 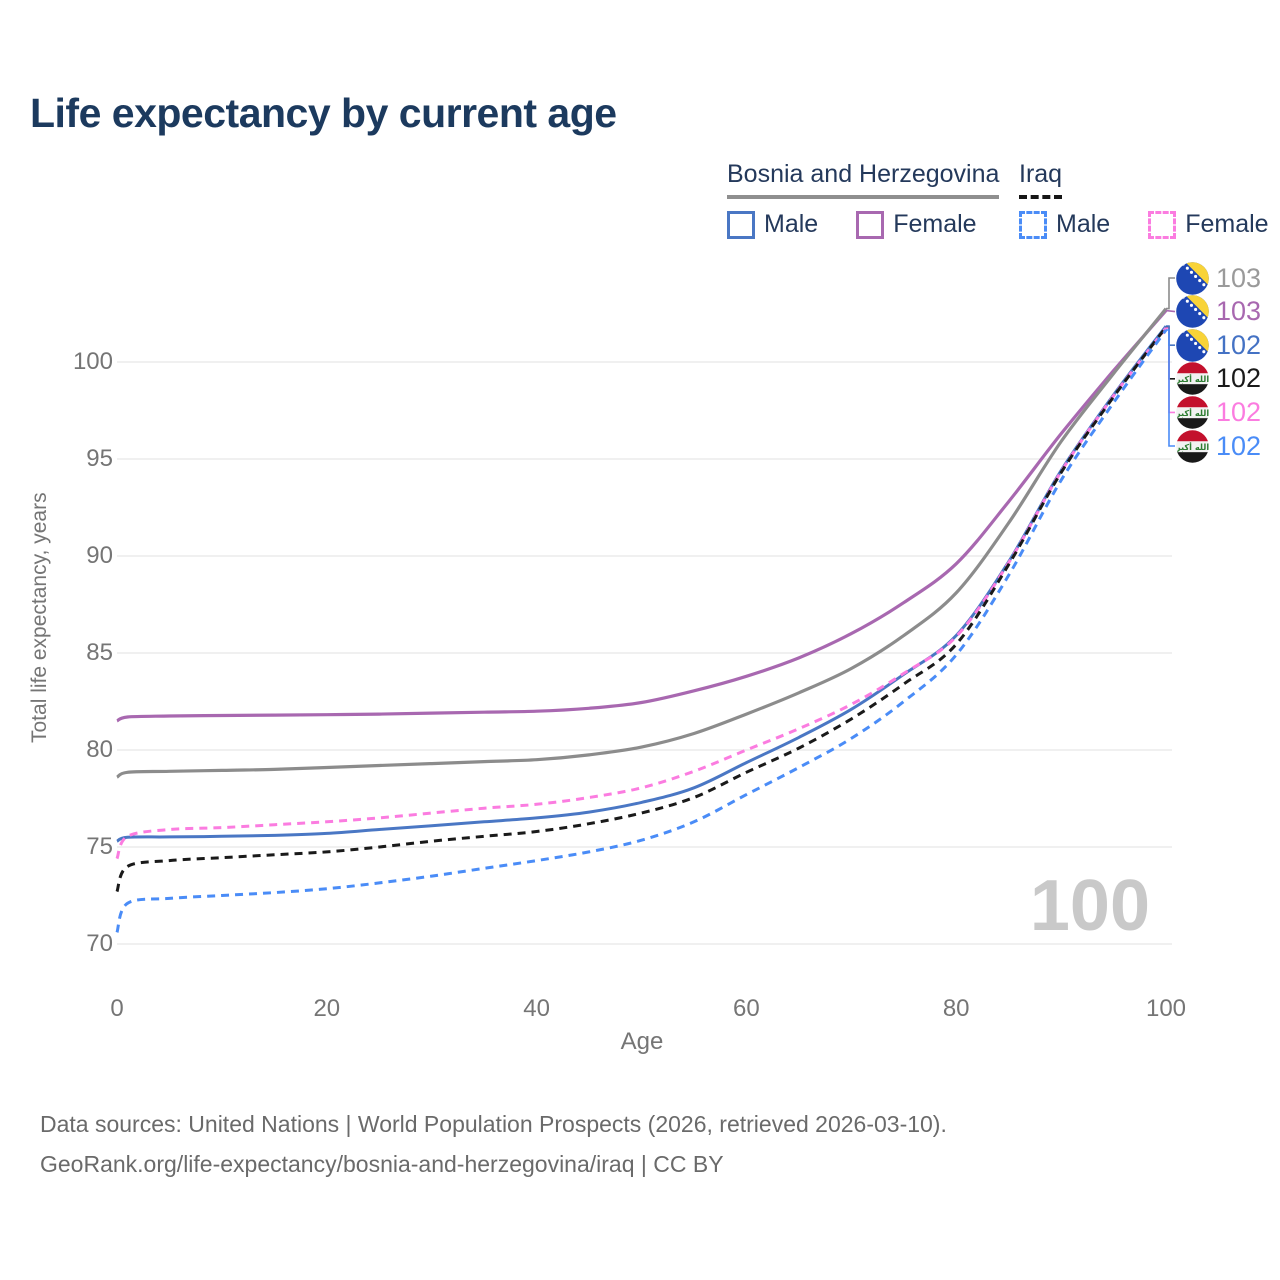 I want to click on y-tick-label: 80, so click(x=99, y=749).